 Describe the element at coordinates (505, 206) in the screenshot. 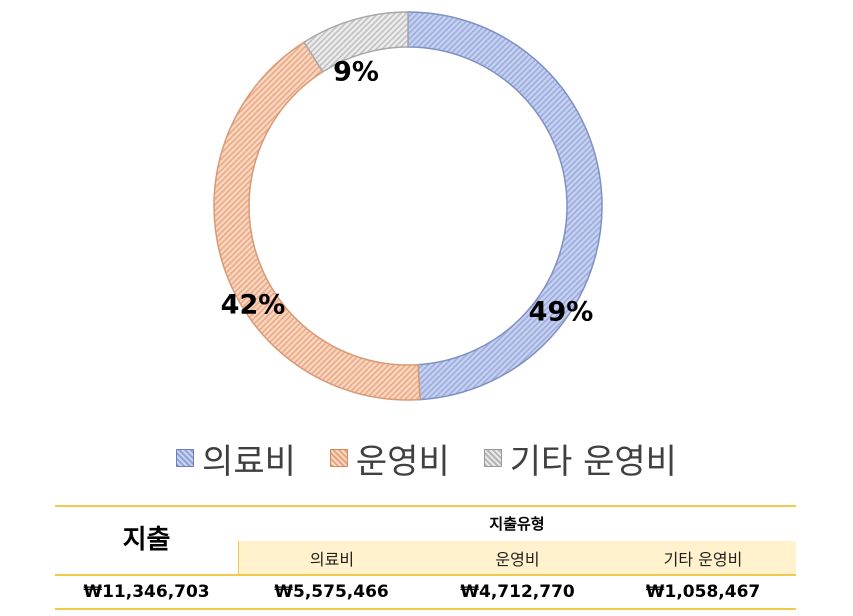

I see `slice-medical` at that location.